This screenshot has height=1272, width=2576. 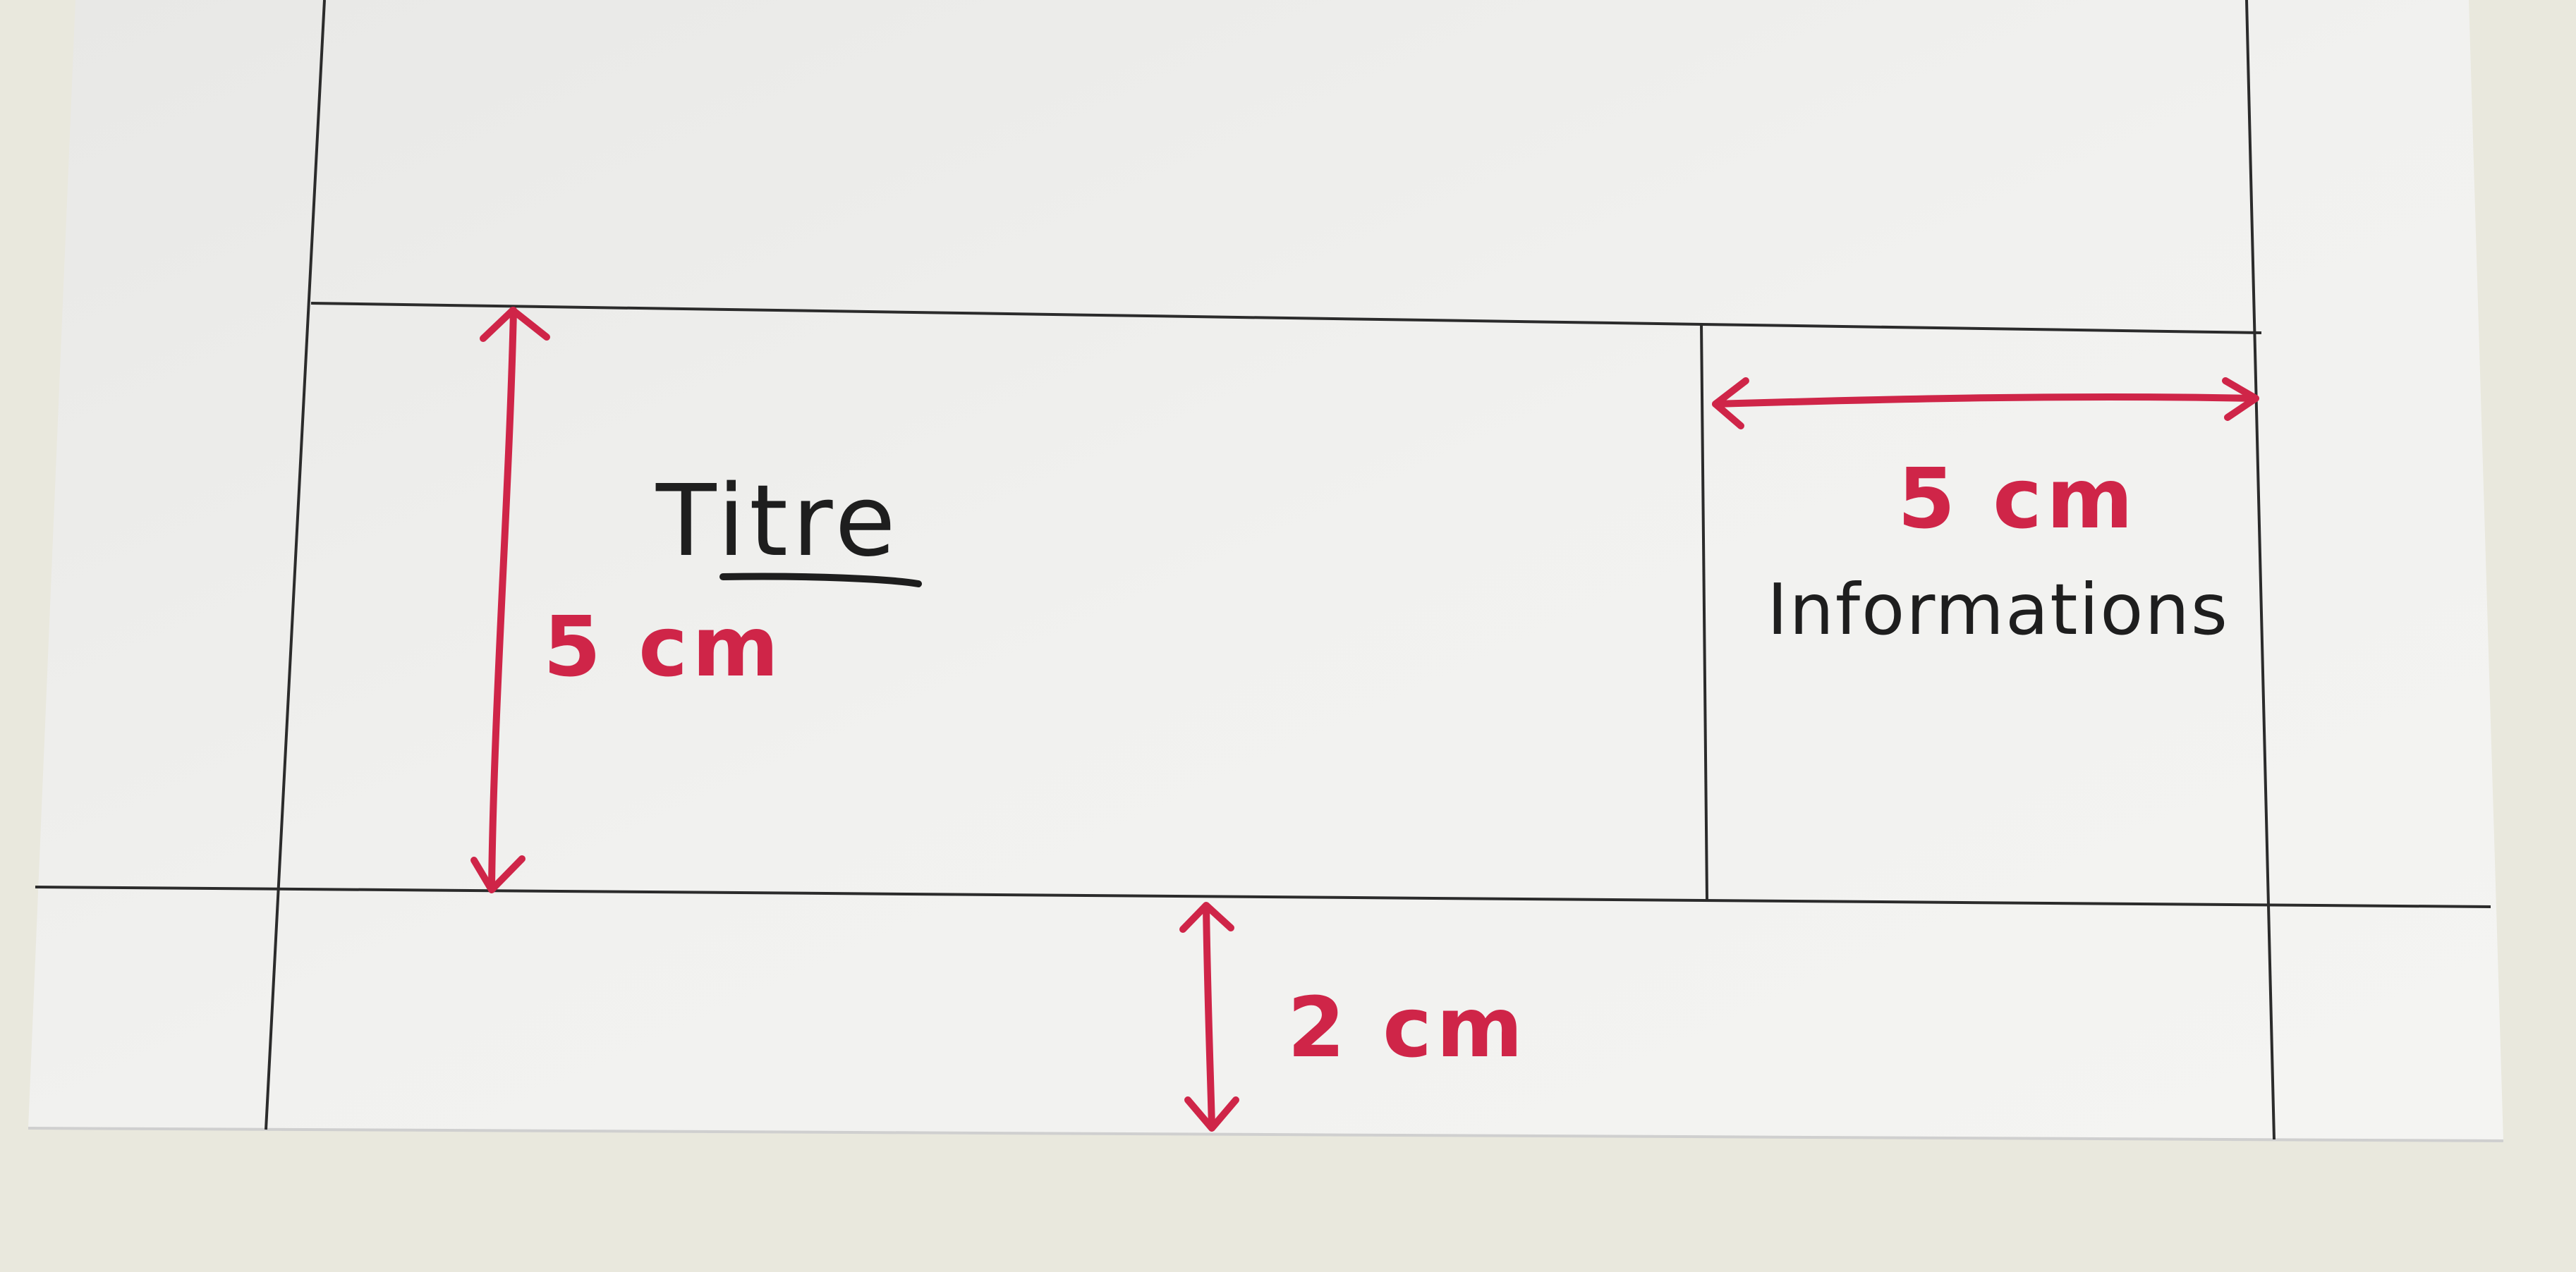 I want to click on info-width-arrow-head-right, so click(x=2240, y=399).